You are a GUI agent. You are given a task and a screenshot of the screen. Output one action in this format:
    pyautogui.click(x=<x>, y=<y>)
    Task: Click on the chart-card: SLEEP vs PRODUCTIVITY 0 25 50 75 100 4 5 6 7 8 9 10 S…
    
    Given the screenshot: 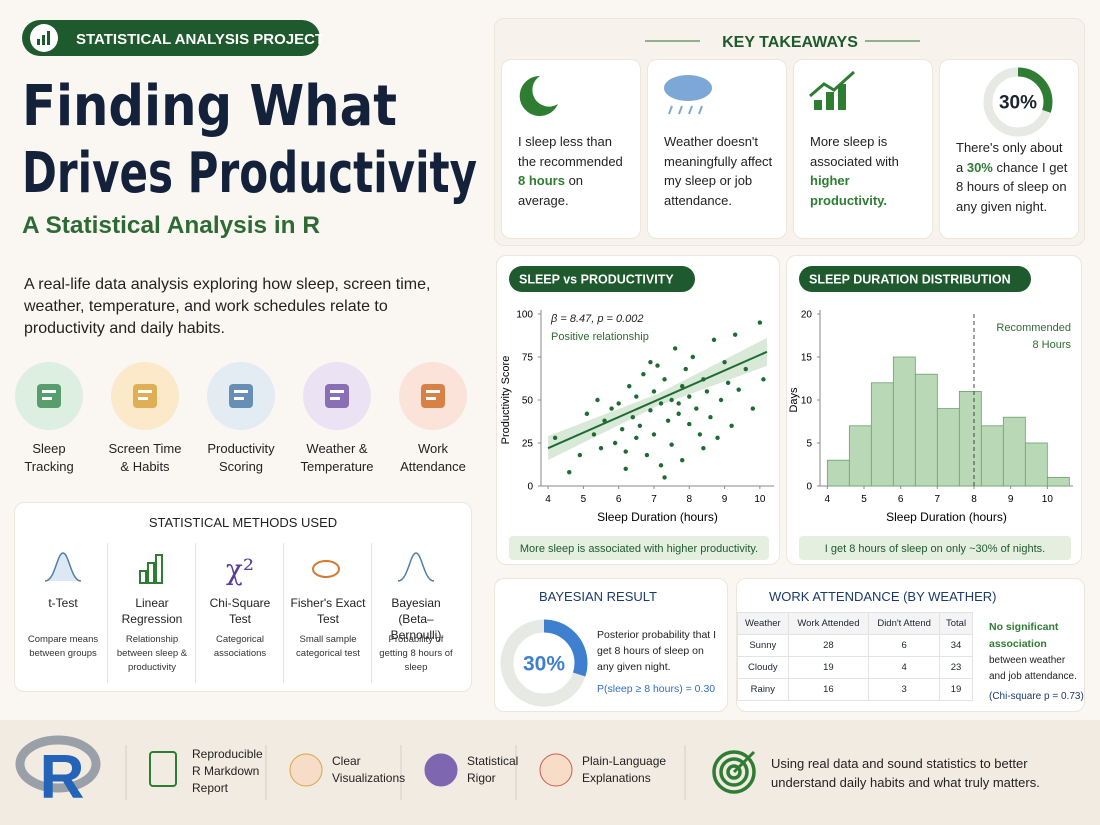 What is the action you would take?
    pyautogui.click(x=638, y=410)
    